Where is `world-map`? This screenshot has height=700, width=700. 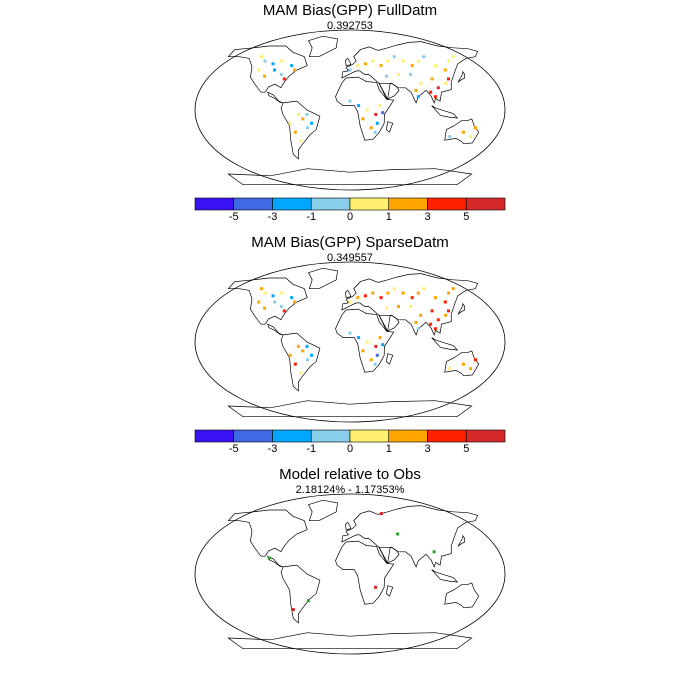 world-map is located at coordinates (350, 120).